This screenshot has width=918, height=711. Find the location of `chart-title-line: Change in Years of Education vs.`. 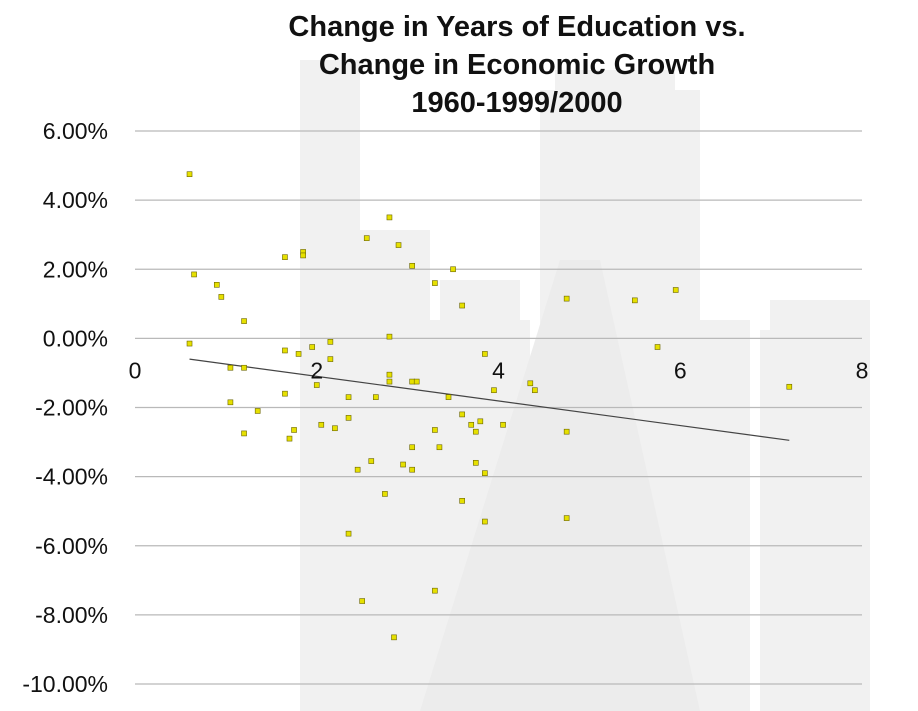

chart-title-line: Change in Years of Education vs. is located at coordinates (516, 27).